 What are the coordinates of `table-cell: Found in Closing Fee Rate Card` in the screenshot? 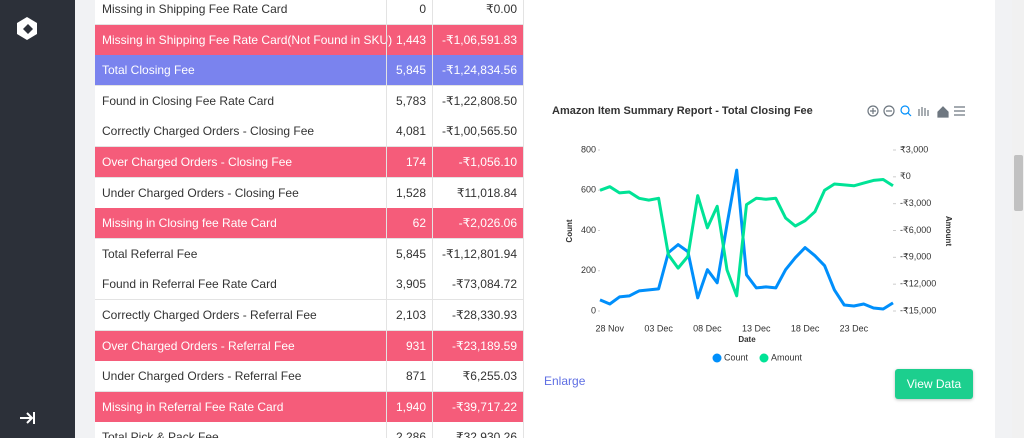 It's located at (188, 100).